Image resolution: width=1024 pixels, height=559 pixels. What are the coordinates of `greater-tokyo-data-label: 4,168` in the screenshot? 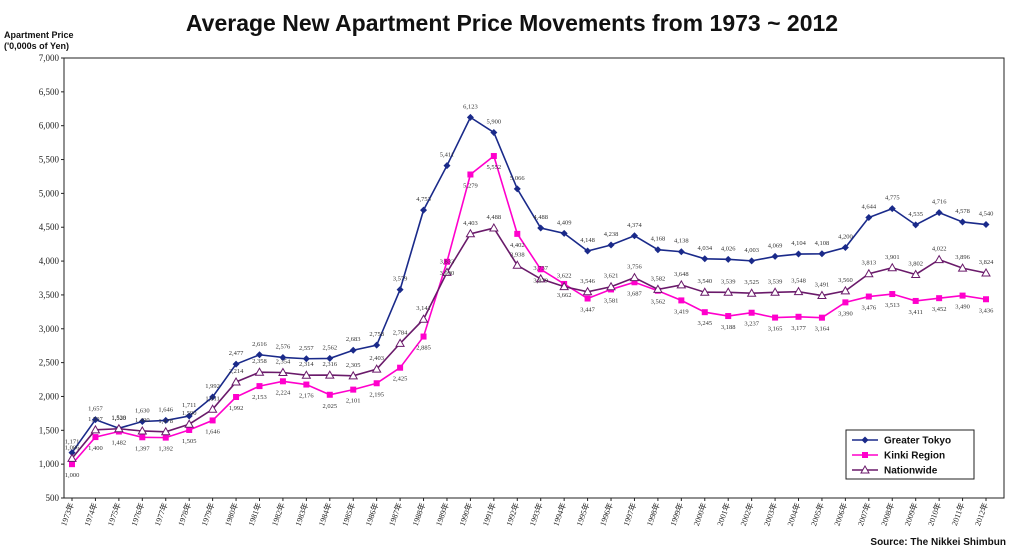 It's located at (658, 239).